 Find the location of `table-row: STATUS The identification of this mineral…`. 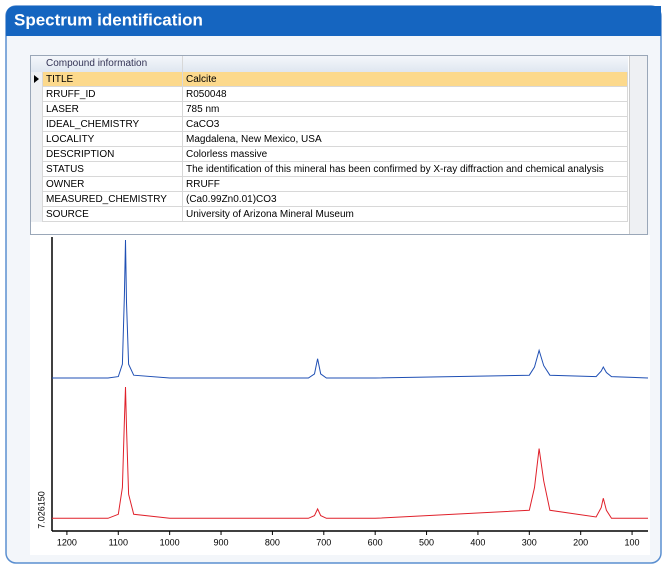

table-row: STATUS The identification of this mineral… is located at coordinates (329, 169).